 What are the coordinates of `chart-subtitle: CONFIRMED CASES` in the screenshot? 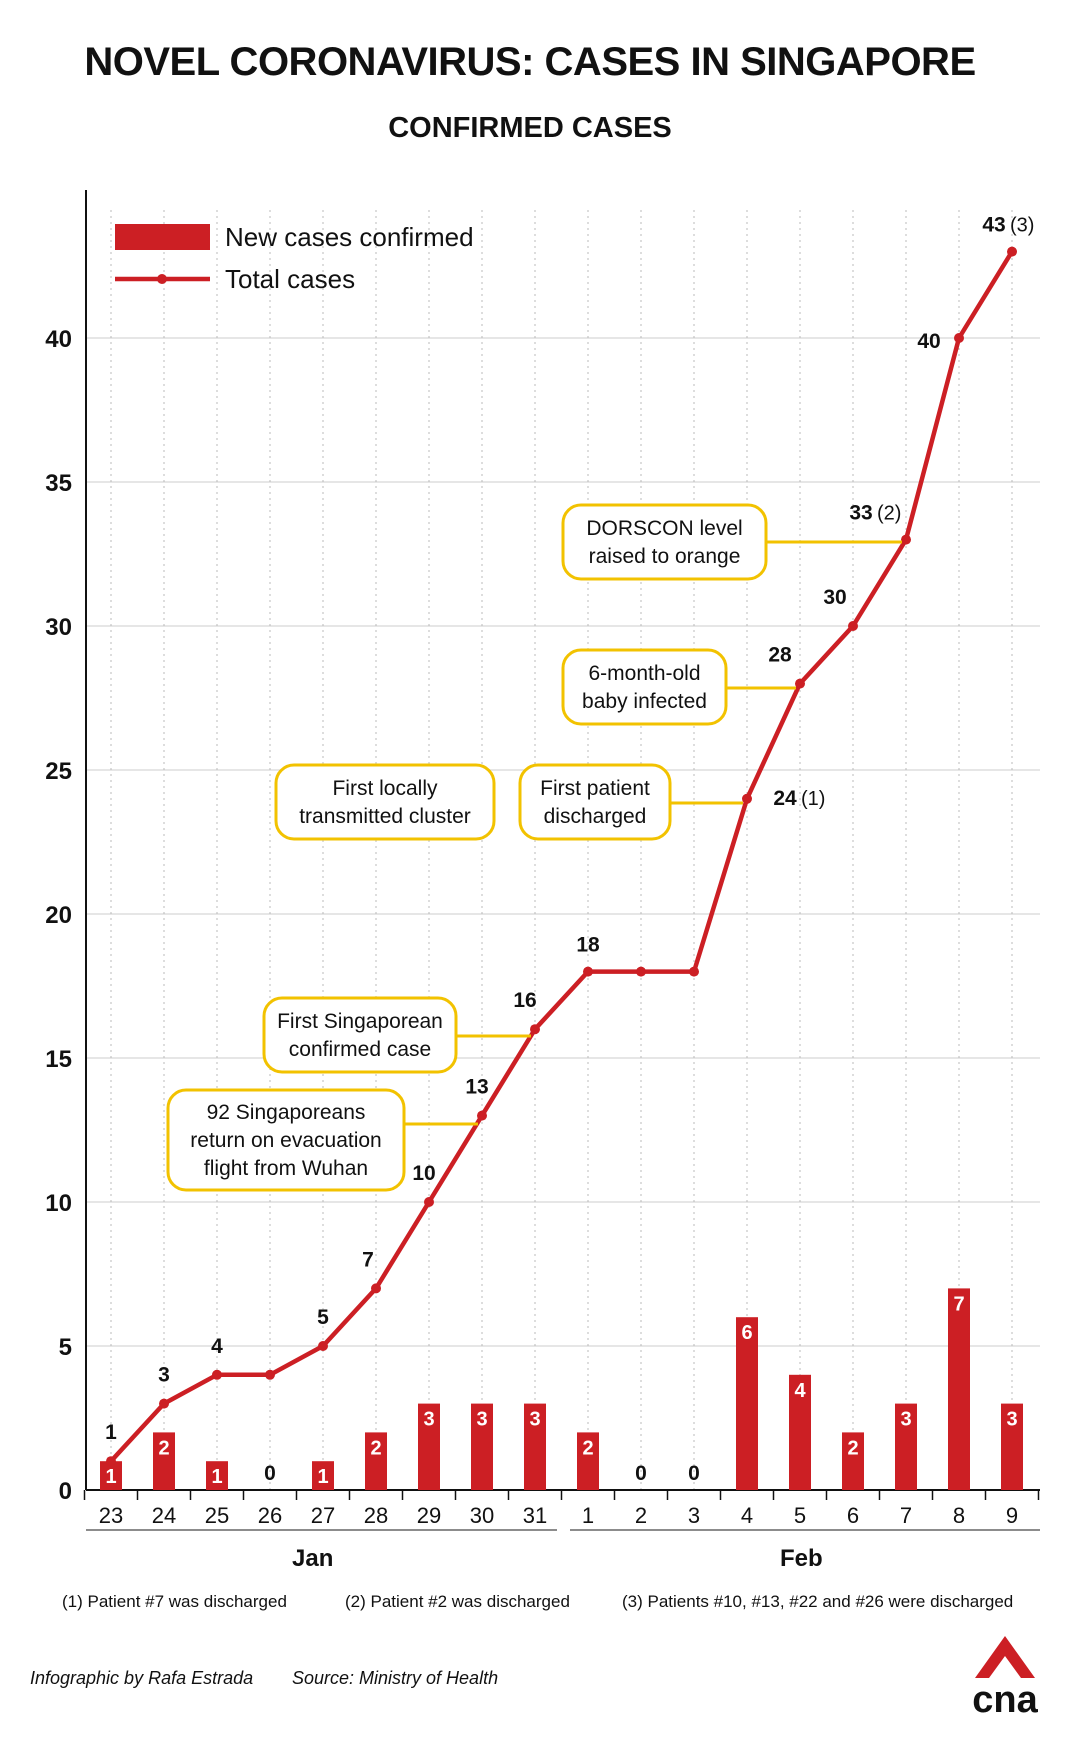 It's located at (530, 128).